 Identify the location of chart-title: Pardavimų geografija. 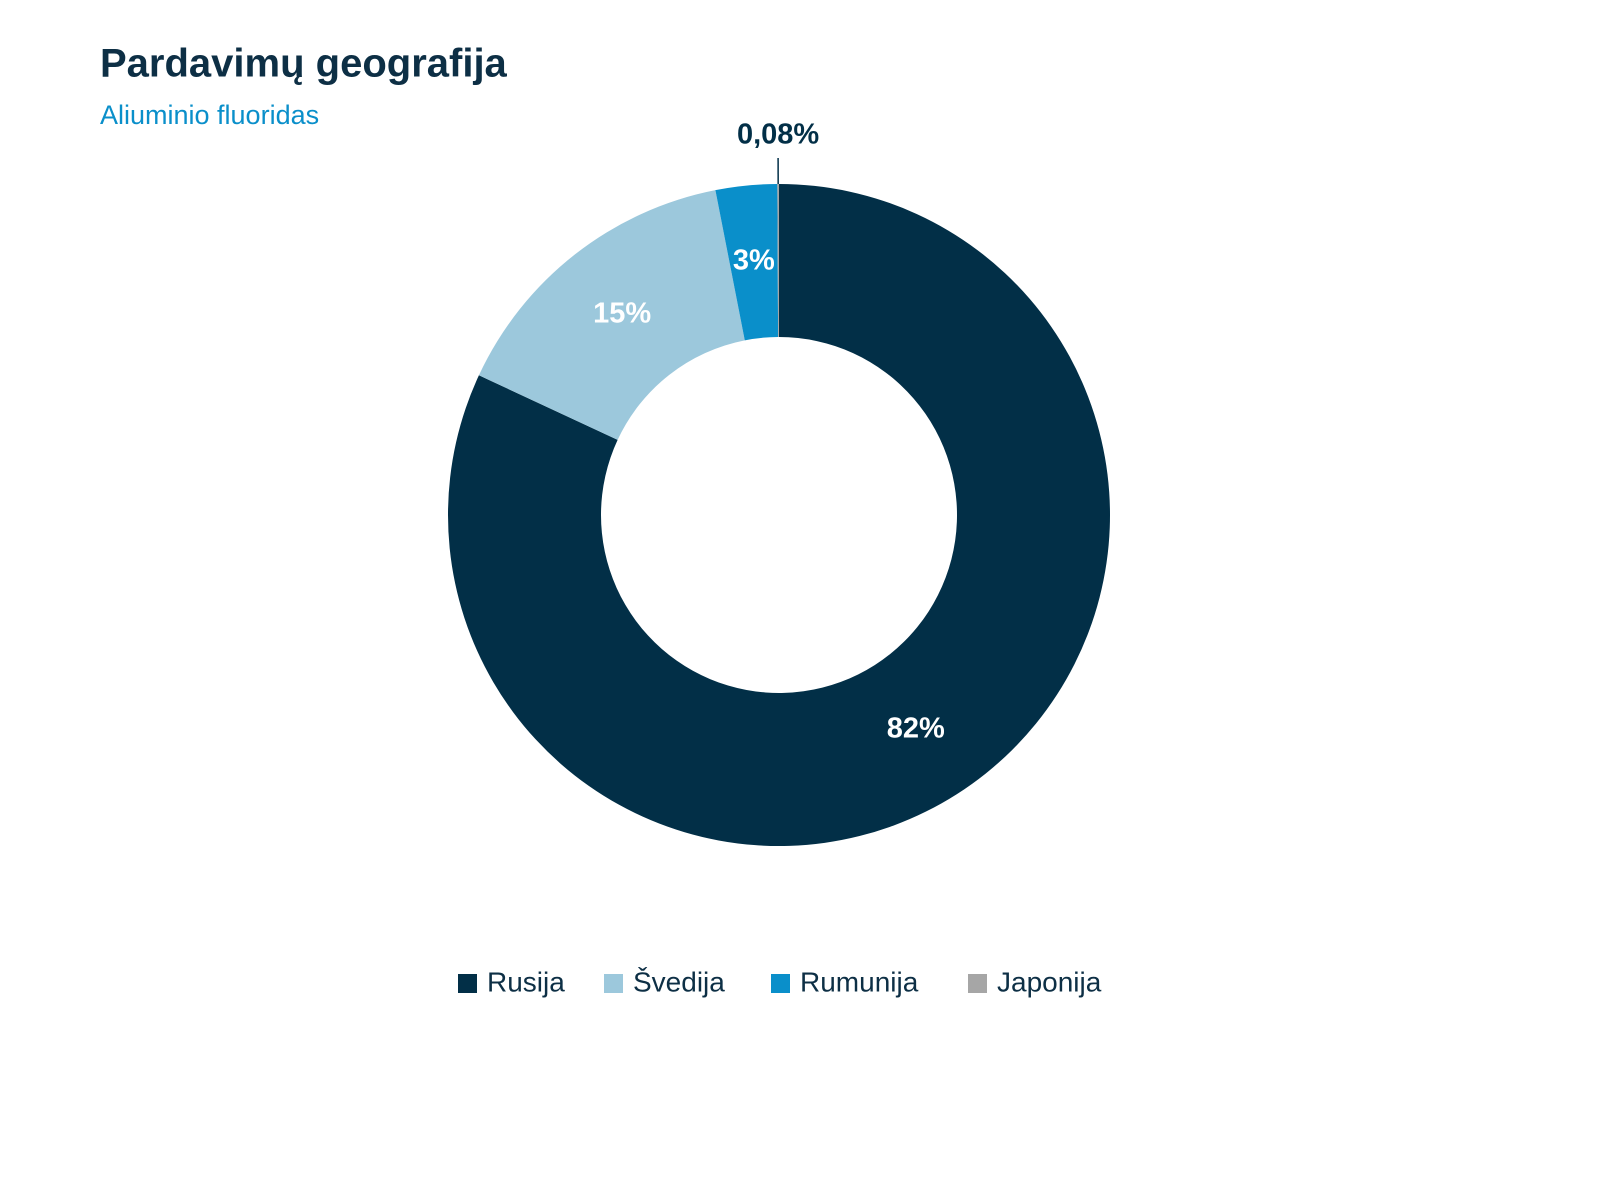
(304, 64).